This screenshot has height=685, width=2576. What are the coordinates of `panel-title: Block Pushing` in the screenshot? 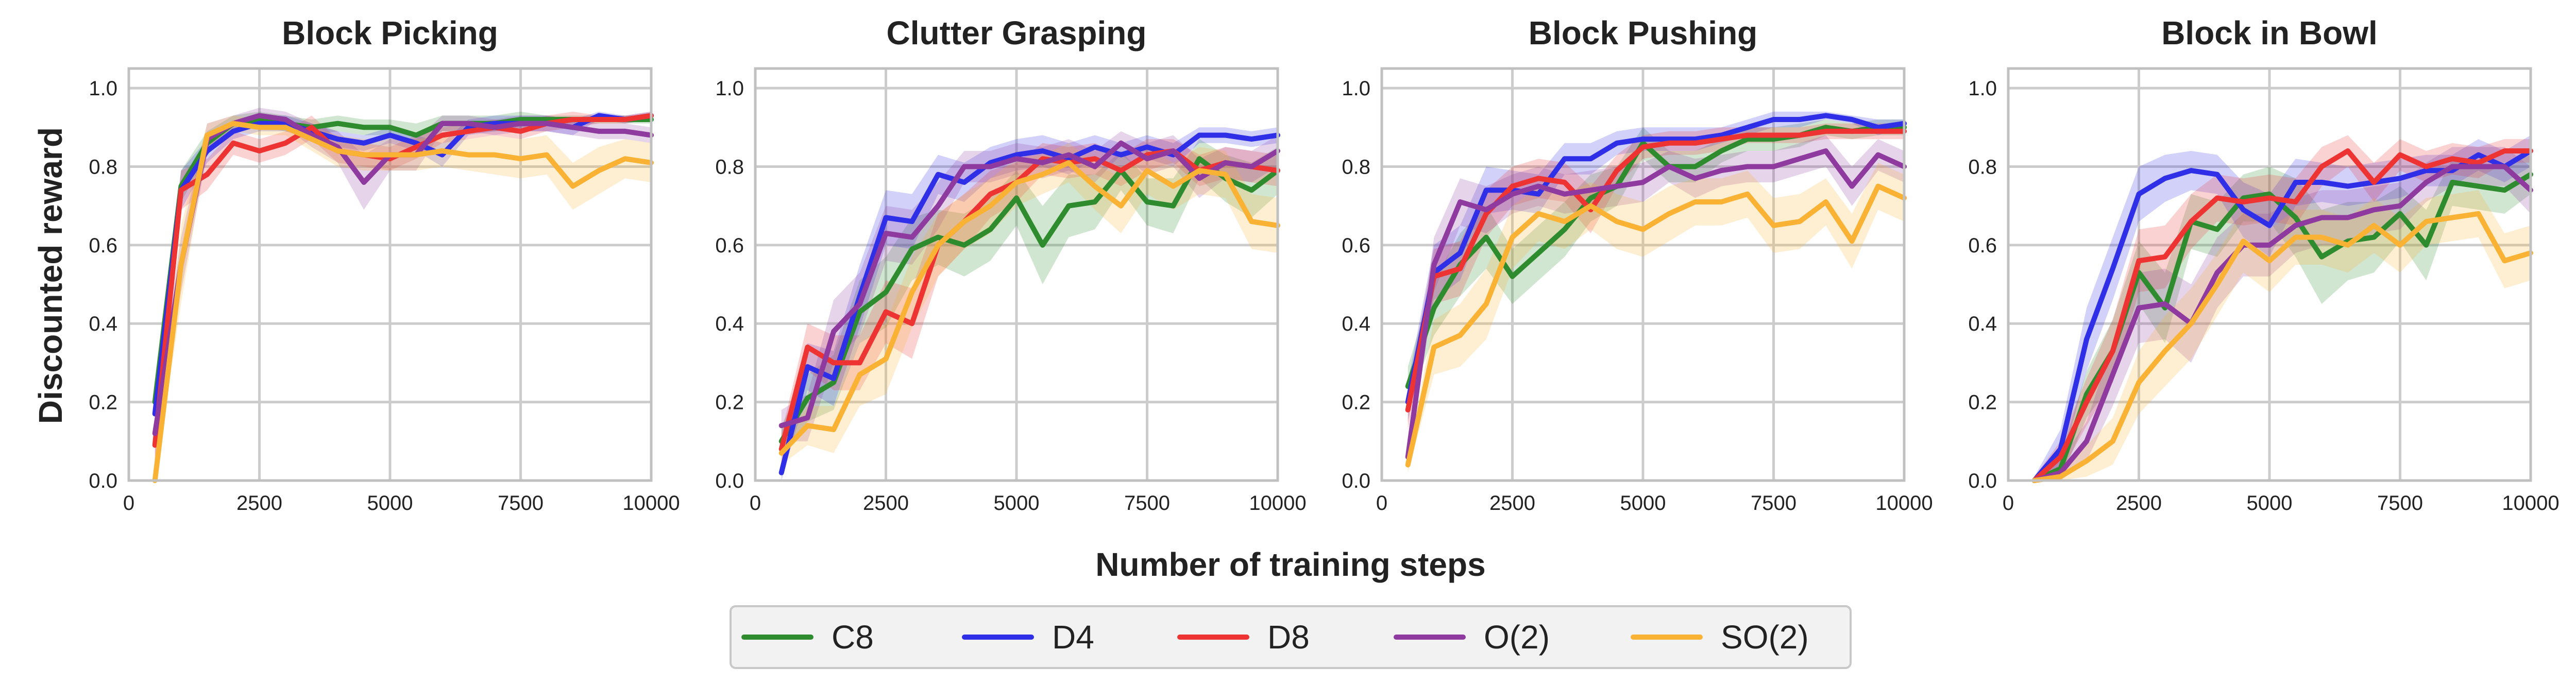 It's located at (1643, 33).